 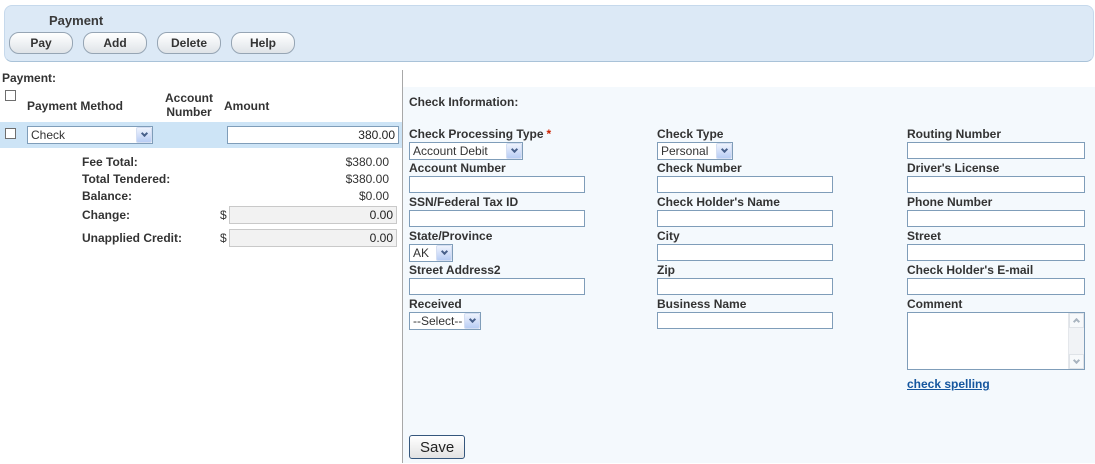 What do you see at coordinates (455, 270) in the screenshot?
I see `street-address2-label: Street Address2` at bounding box center [455, 270].